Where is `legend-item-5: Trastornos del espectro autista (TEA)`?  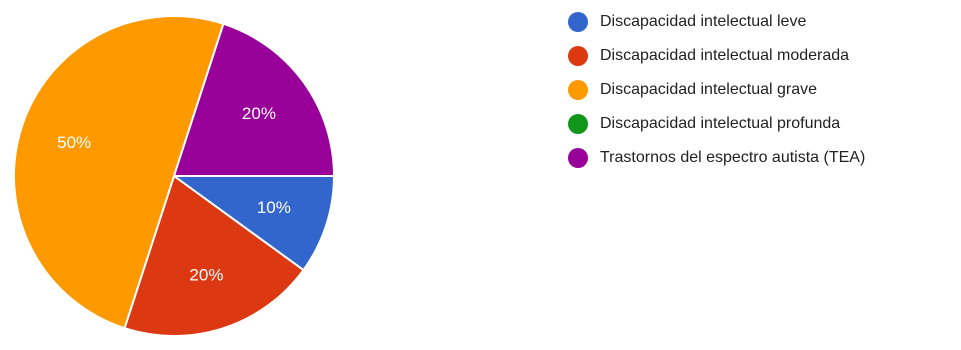 legend-item-5: Trastornos del espectro autista (TEA) is located at coordinates (760, 158).